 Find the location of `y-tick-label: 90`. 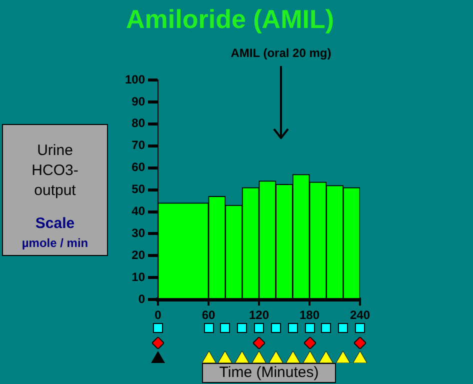

y-tick-label: 90 is located at coordinates (139, 101).